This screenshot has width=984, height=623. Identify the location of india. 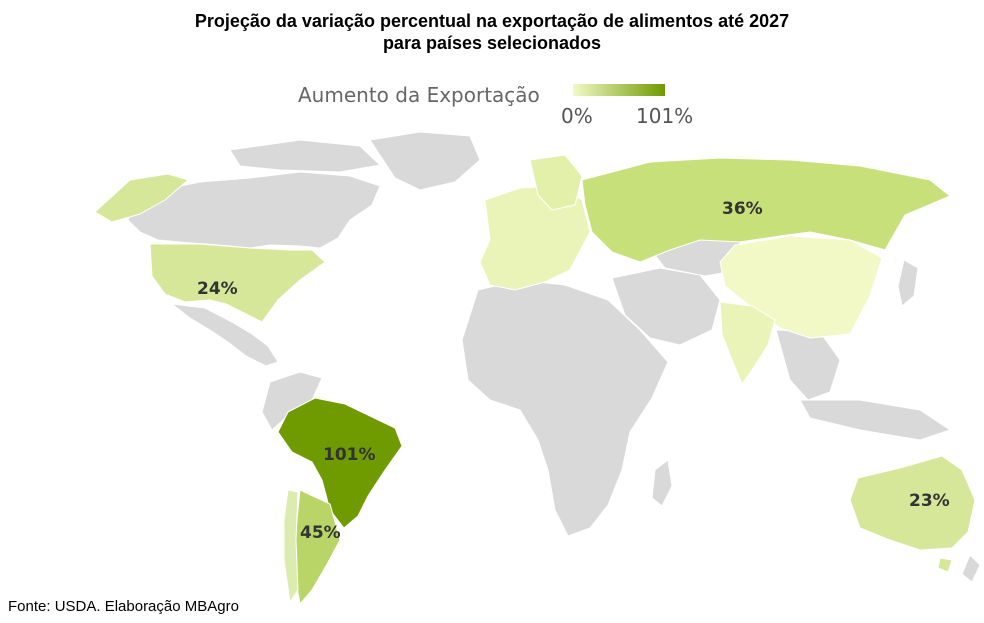
(747, 343).